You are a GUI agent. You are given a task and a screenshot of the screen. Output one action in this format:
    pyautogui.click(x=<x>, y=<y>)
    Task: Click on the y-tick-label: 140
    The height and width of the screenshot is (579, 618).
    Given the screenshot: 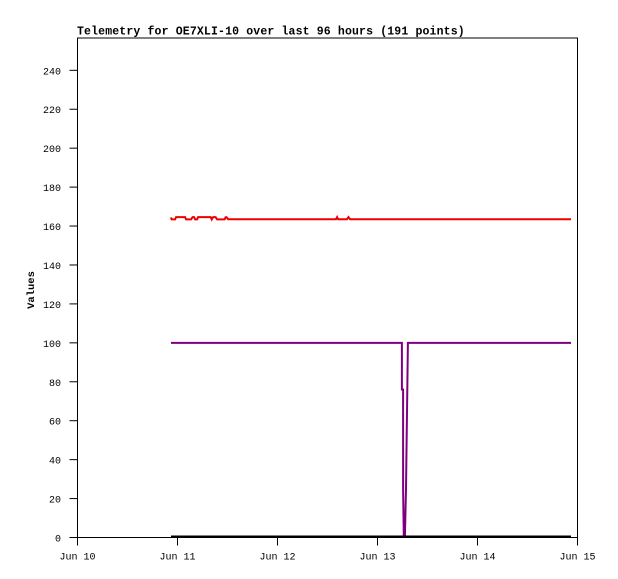 What is the action you would take?
    pyautogui.click(x=52, y=267)
    